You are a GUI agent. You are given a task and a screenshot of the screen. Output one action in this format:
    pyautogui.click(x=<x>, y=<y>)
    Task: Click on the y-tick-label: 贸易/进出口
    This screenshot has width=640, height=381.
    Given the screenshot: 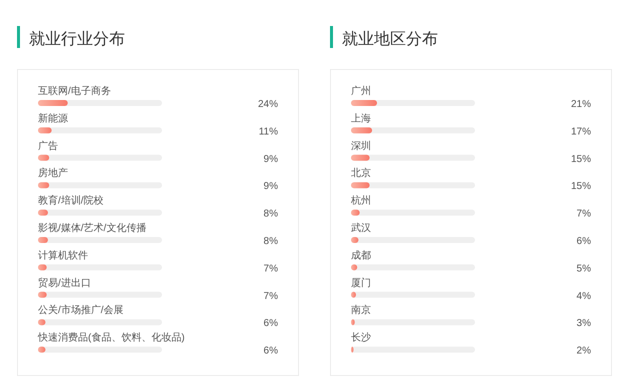 What is the action you would take?
    pyautogui.click(x=64, y=282)
    